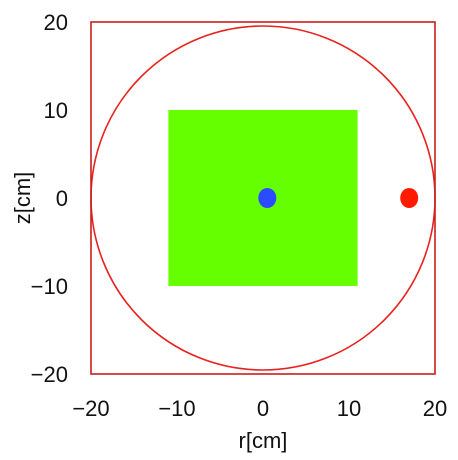  Describe the element at coordinates (49, 198) in the screenshot. I see `y-axis-ticks: 20 10 0 −10 −20` at that location.